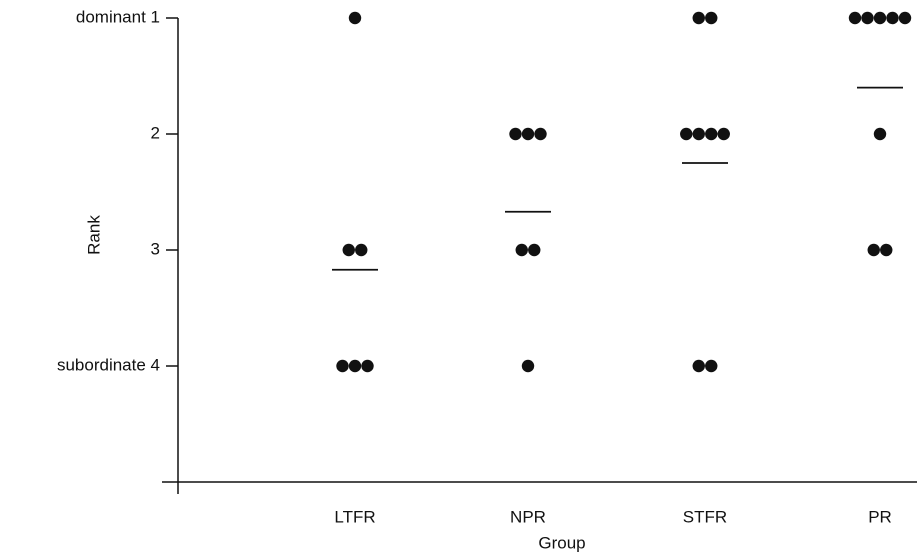  I want to click on y-tick-label: subordinate 4, so click(108, 364).